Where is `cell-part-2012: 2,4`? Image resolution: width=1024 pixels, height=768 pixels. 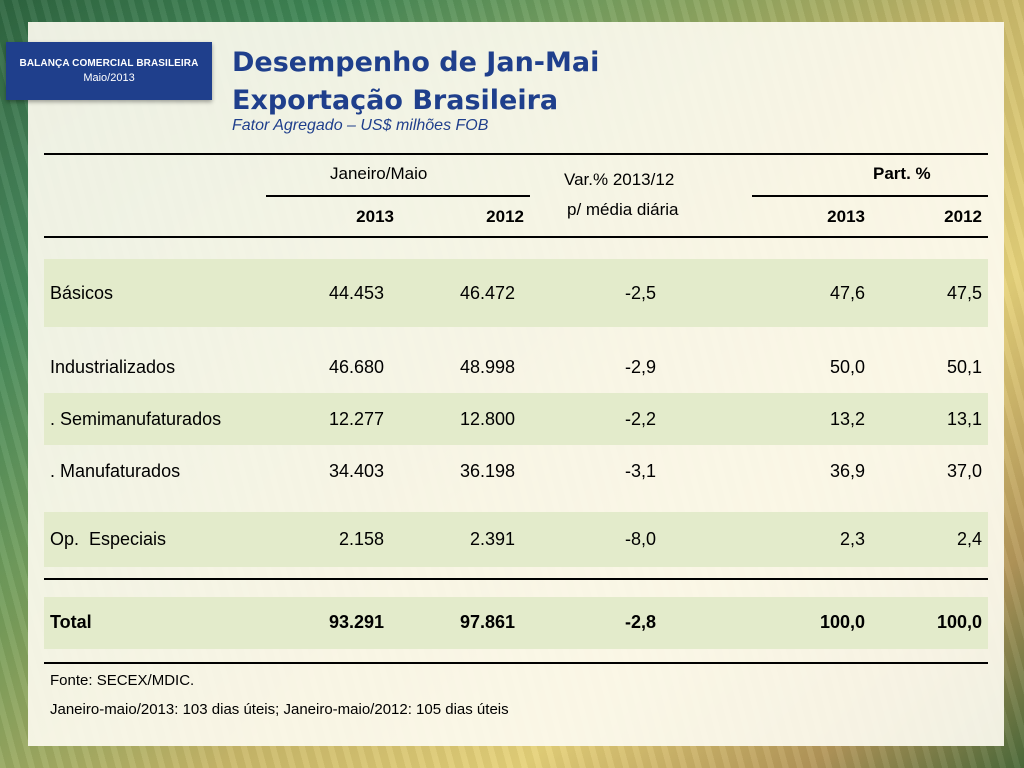
cell-part-2012: 2,4 is located at coordinates (969, 539).